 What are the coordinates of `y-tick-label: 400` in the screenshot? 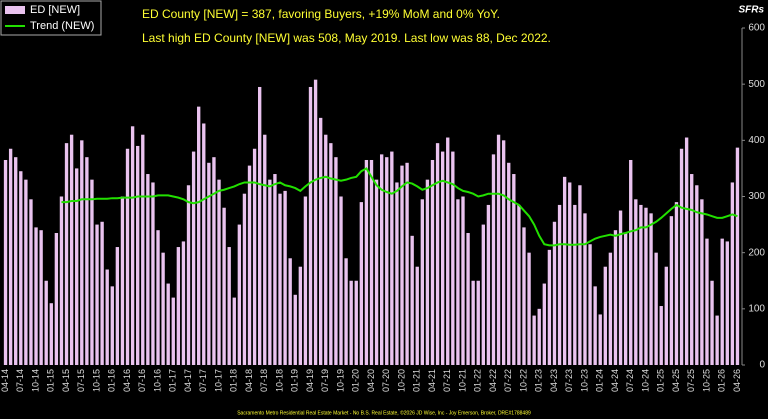 It's located at (756, 140).